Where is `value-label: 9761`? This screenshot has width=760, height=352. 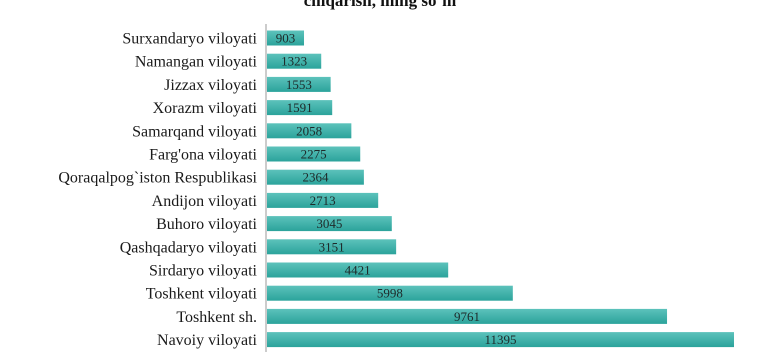 value-label: 9761 is located at coordinates (467, 316).